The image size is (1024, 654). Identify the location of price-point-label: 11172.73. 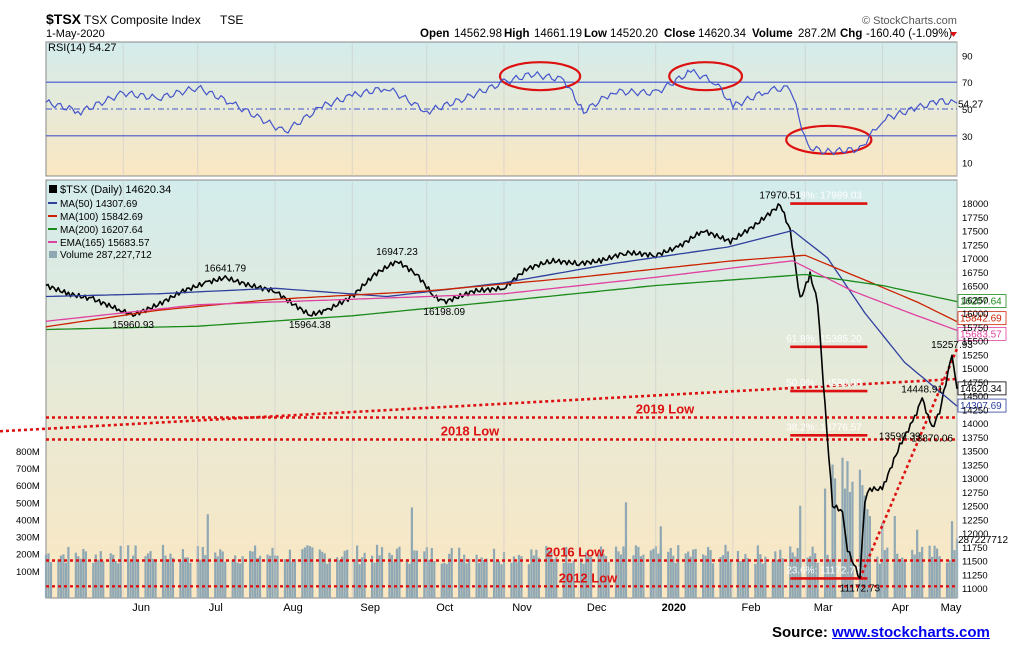
(860, 588).